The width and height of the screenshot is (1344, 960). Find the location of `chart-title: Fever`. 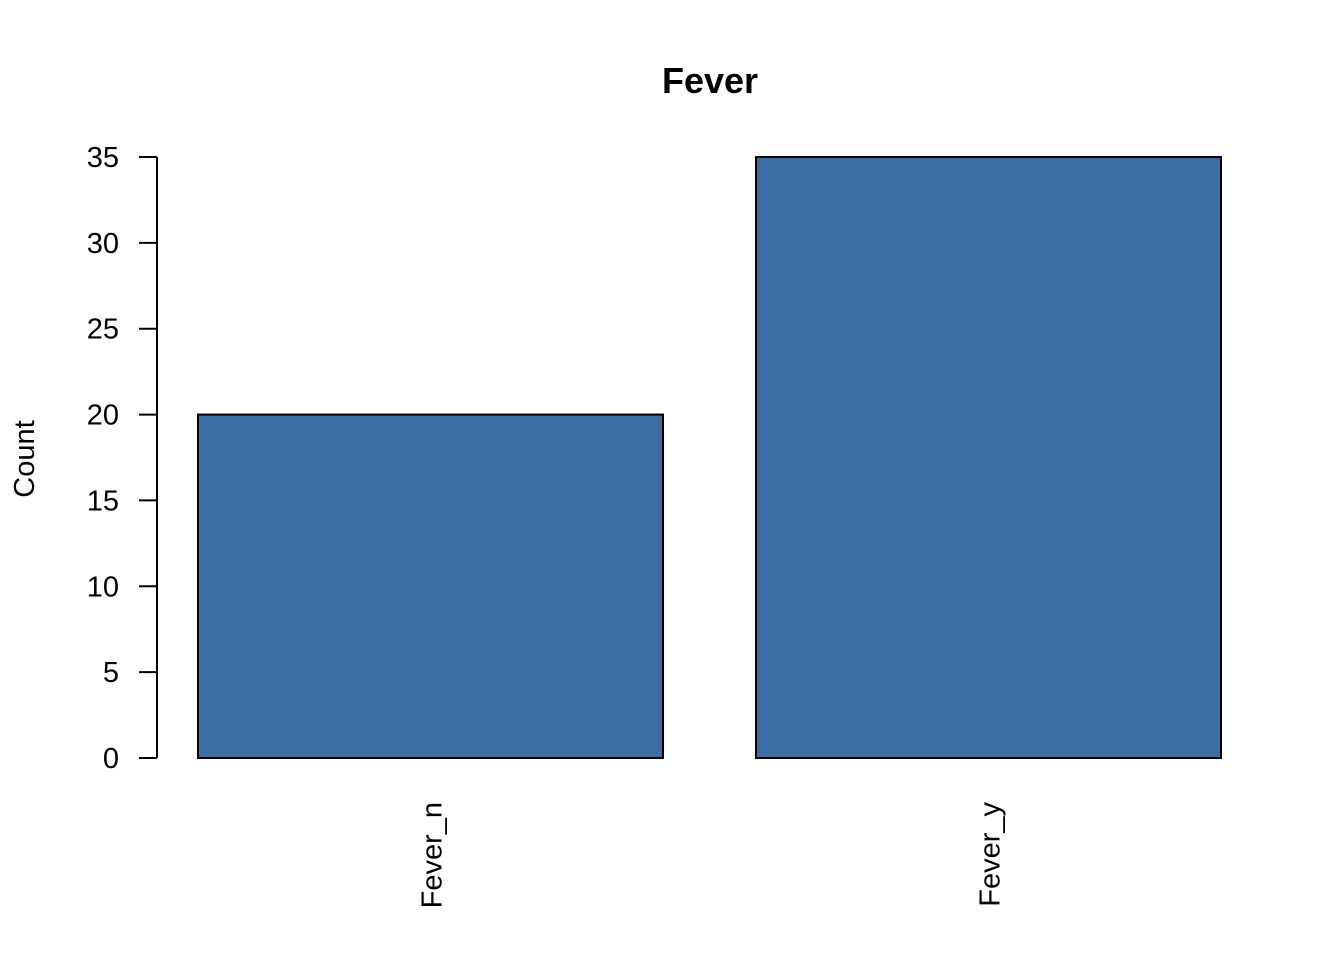

chart-title: Fever is located at coordinates (710, 80).